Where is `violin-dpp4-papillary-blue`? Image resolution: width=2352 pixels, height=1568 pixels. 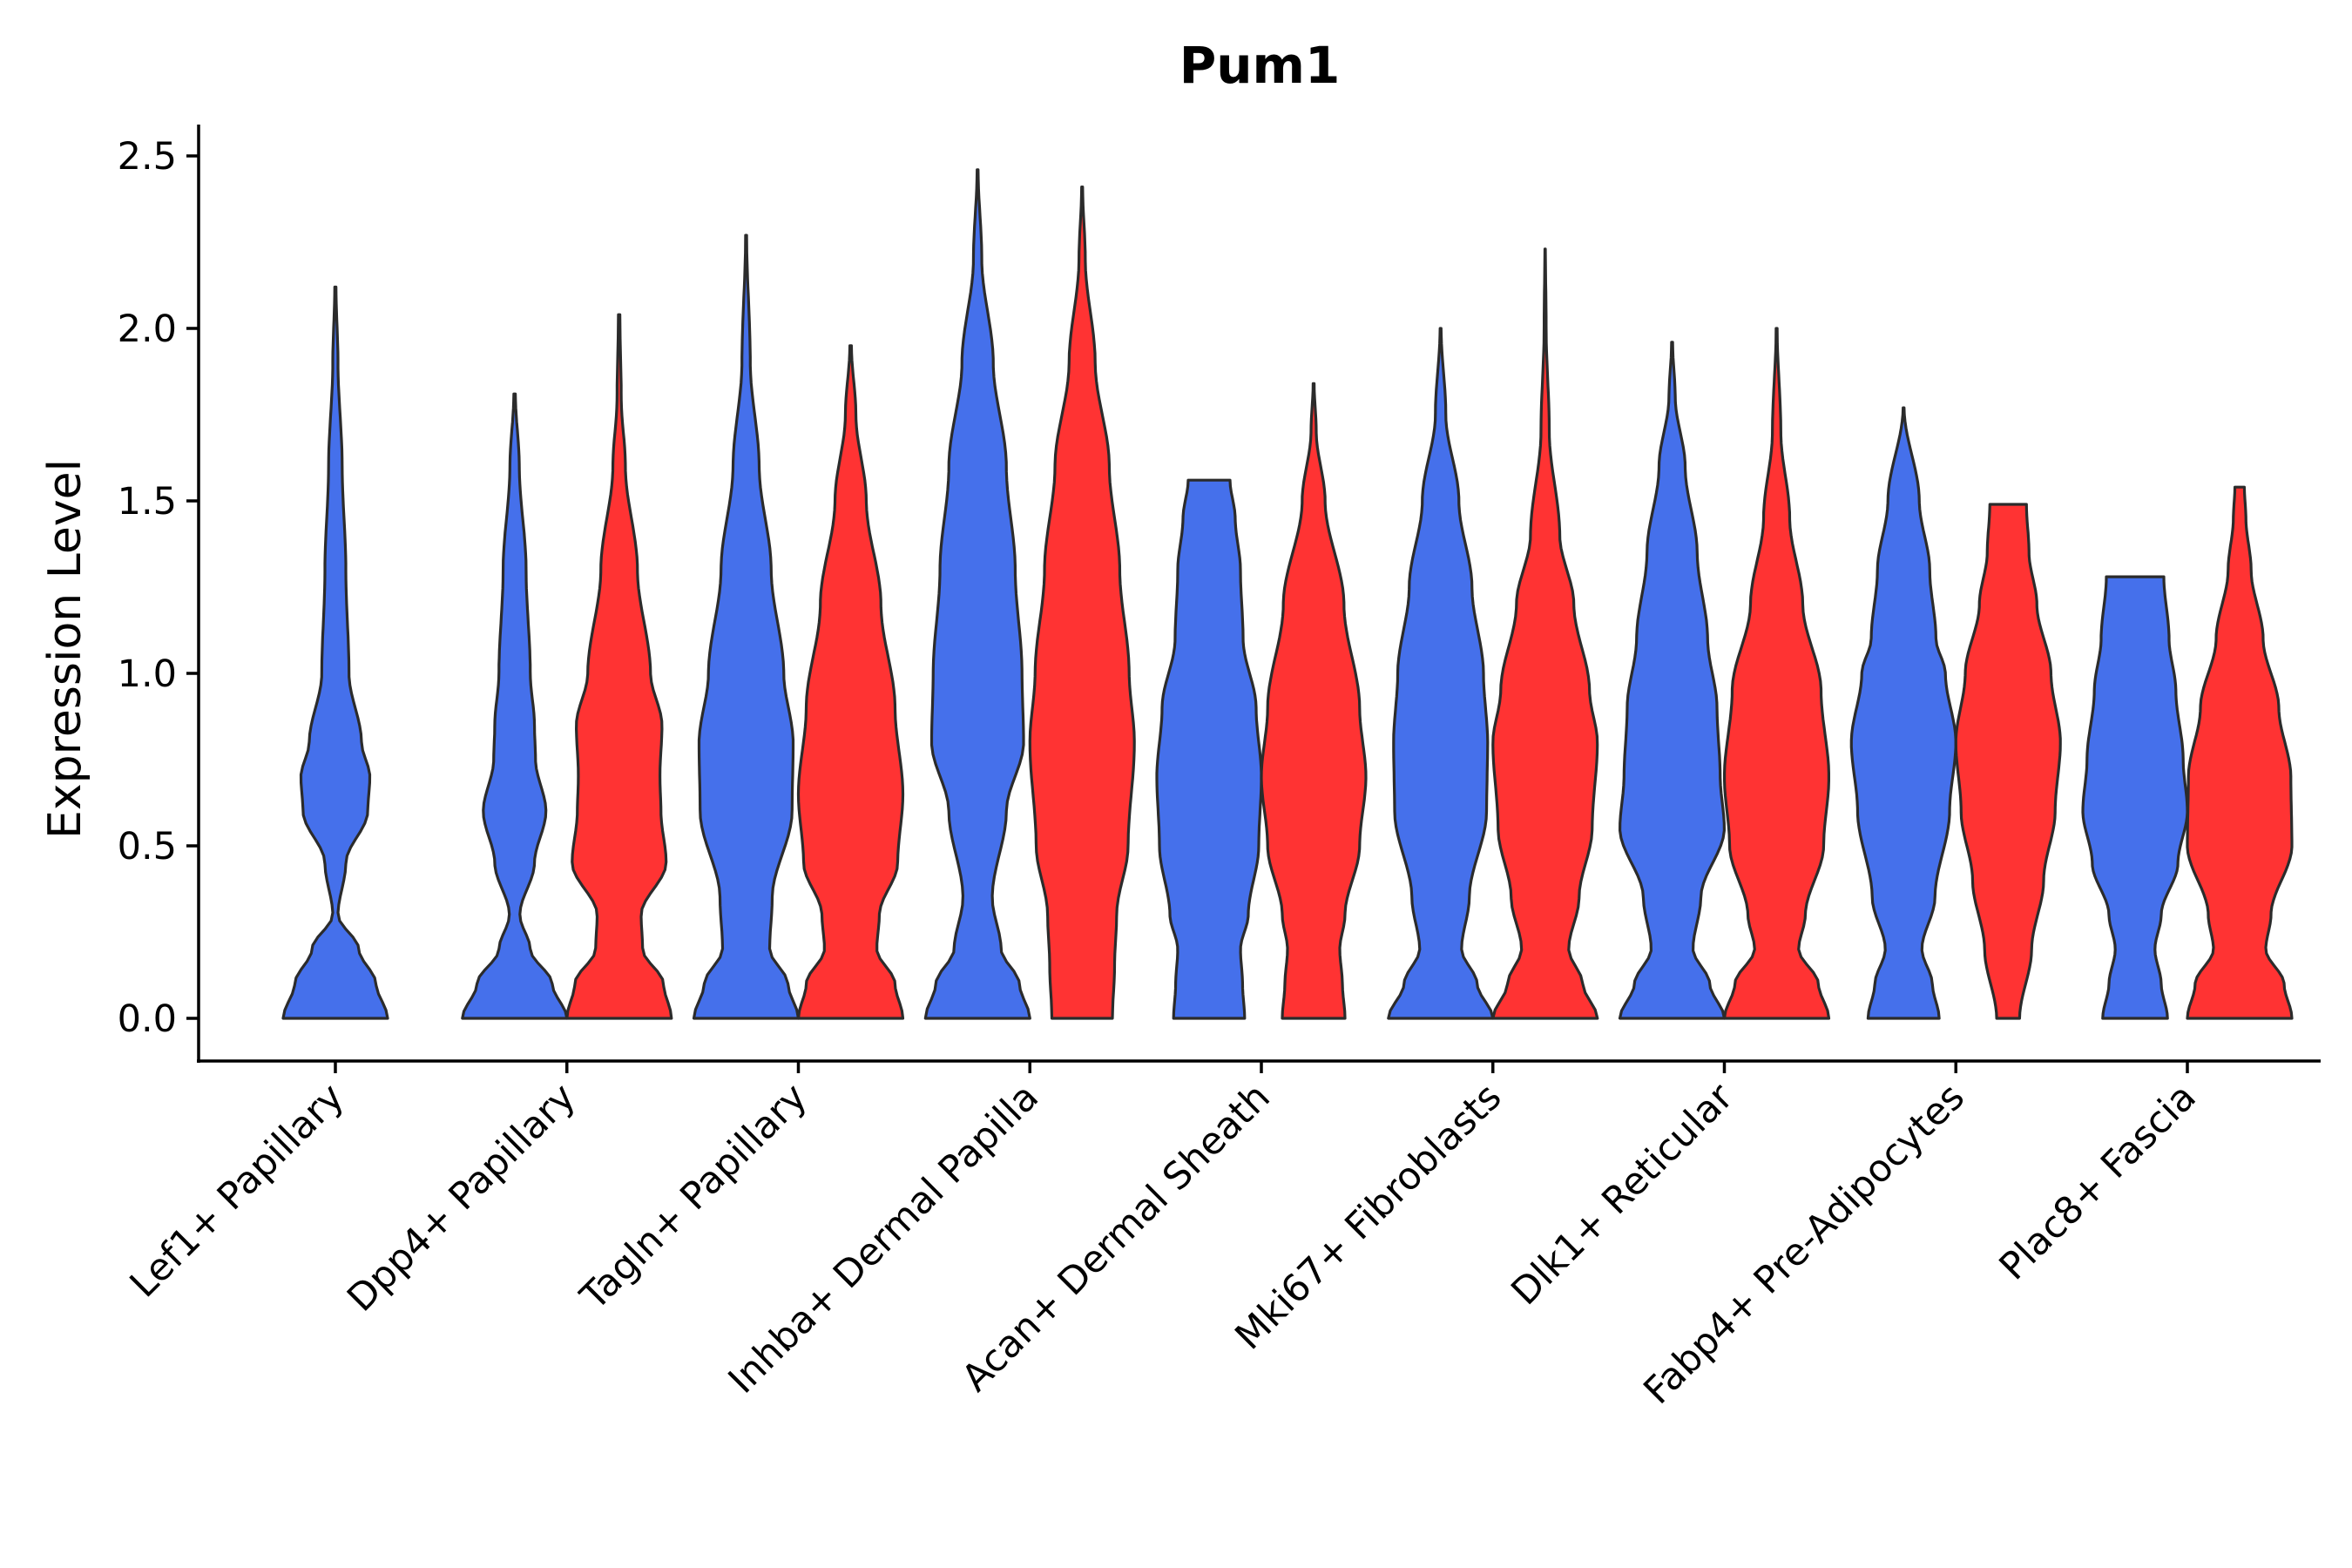
violin-dpp4-papillary-blue is located at coordinates (515, 706).